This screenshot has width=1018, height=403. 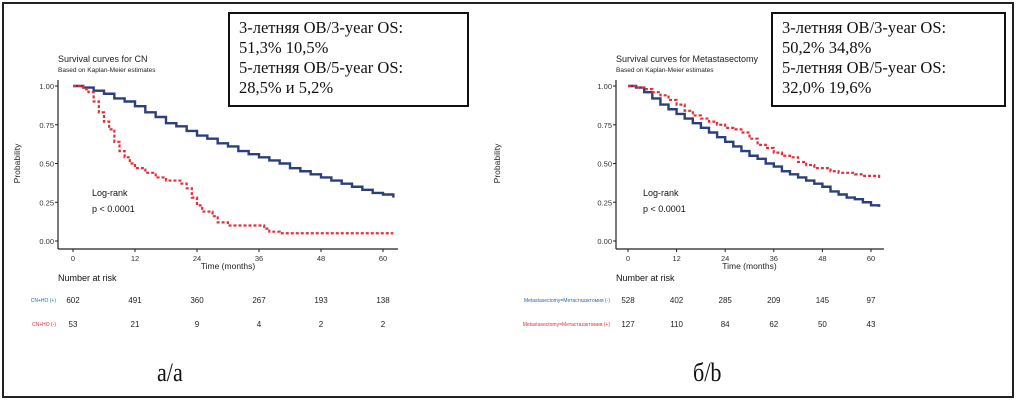 I want to click on risk-value: 53, so click(x=73, y=324).